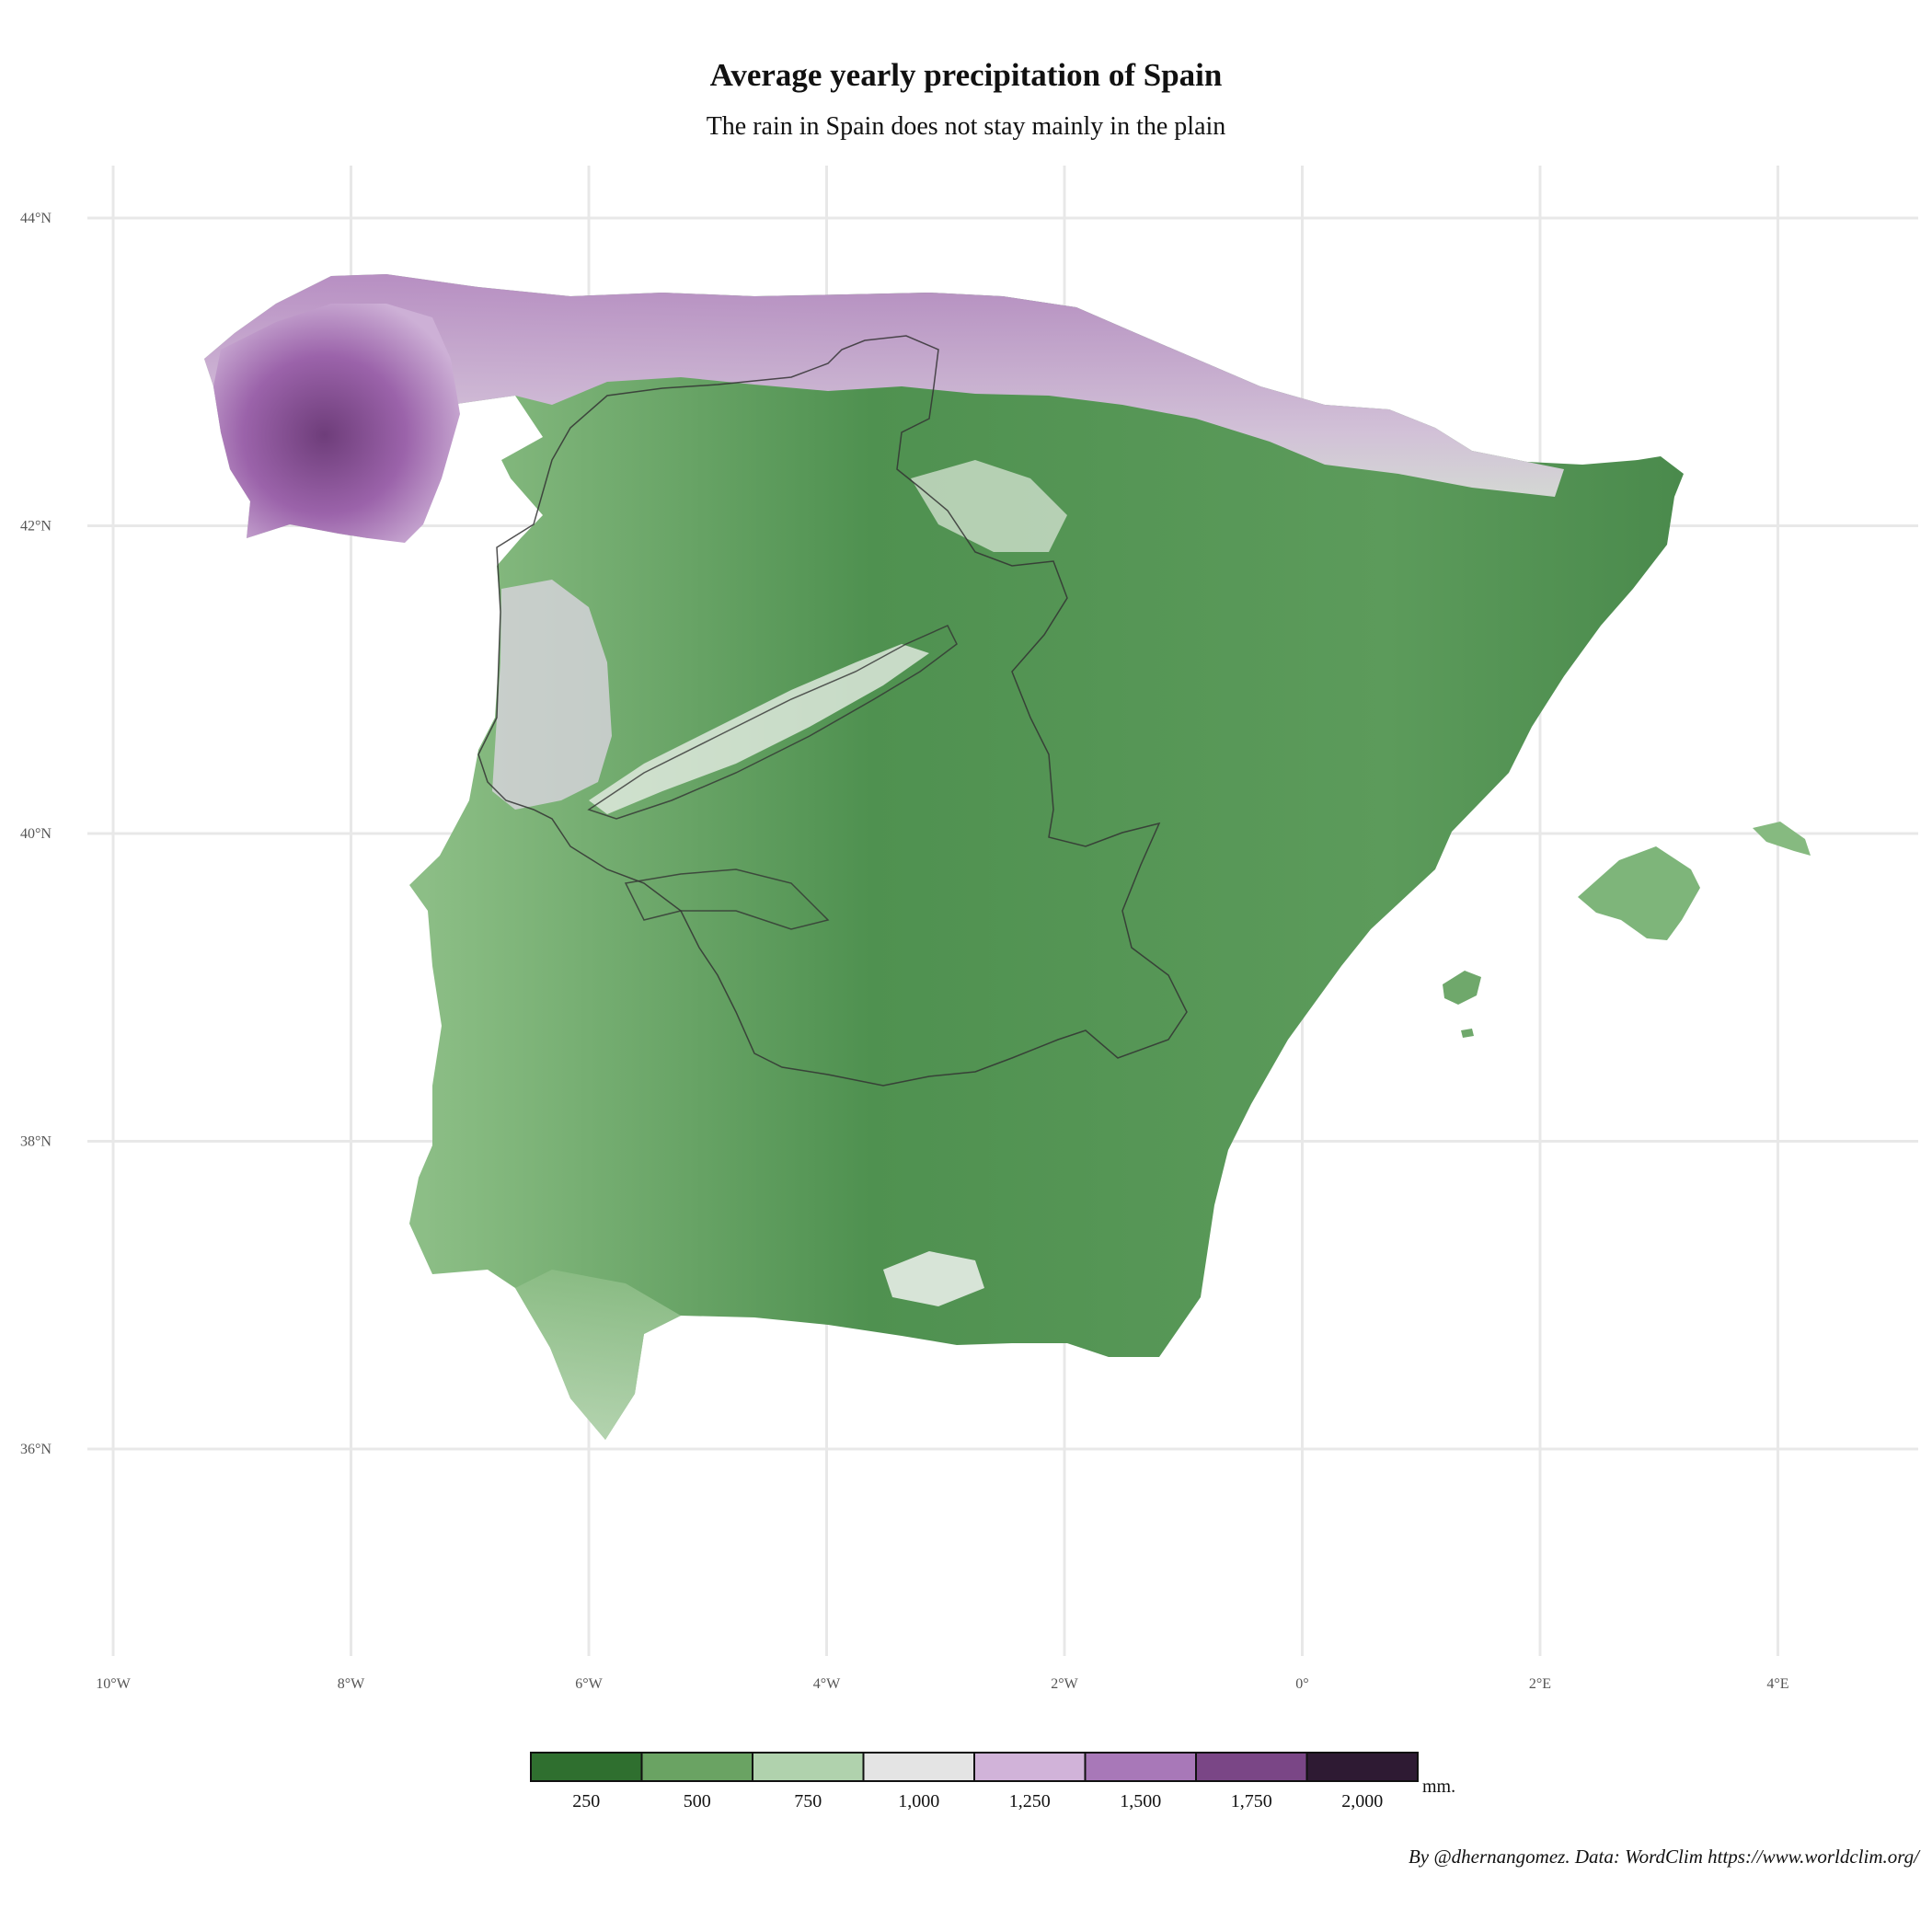 This screenshot has height=1932, width=1932. I want to click on map-title: Average yearly precipitation of Spain, so click(966, 75).